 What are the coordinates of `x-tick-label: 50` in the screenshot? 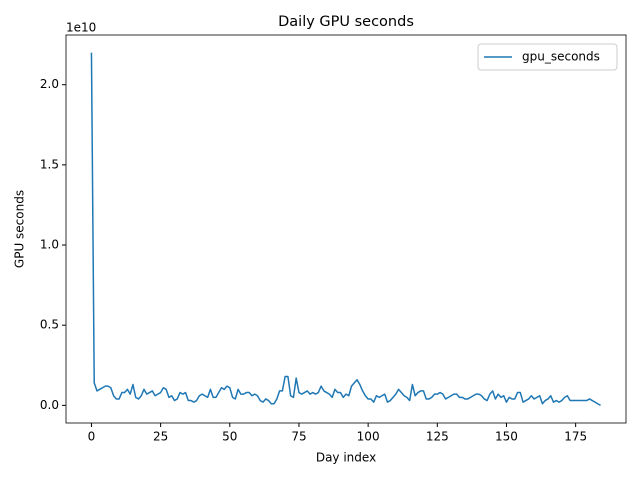 It's located at (229, 437).